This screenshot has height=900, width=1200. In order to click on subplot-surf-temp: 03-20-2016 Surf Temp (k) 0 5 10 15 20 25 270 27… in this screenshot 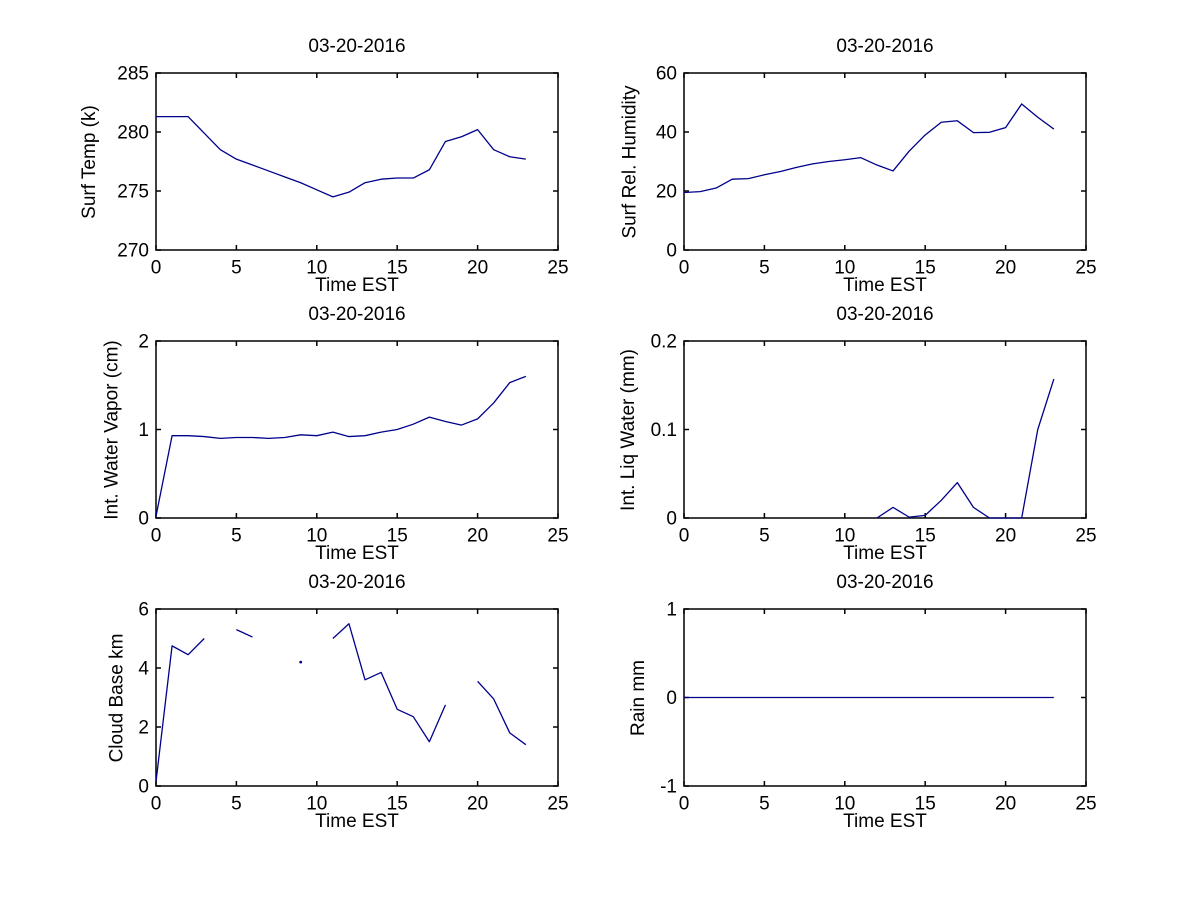, I will do `click(324, 166)`.